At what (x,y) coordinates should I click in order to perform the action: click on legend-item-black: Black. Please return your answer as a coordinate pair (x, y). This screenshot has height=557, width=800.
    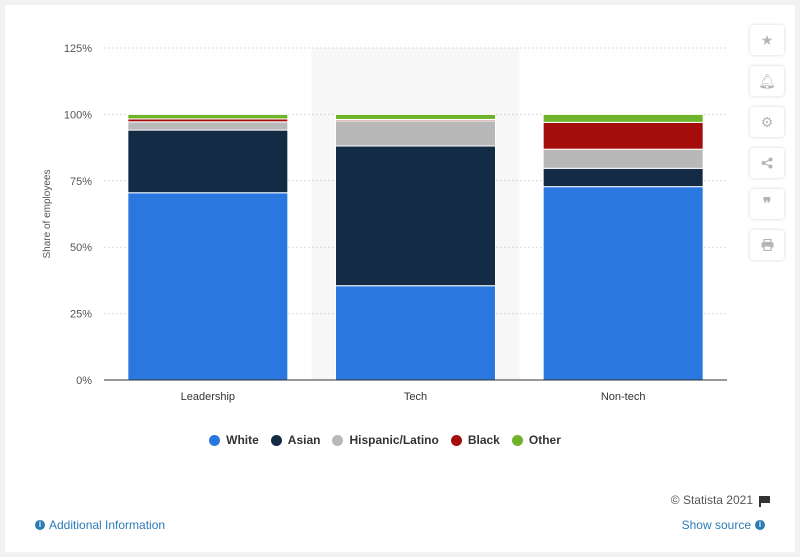
    Looking at the image, I should click on (475, 440).